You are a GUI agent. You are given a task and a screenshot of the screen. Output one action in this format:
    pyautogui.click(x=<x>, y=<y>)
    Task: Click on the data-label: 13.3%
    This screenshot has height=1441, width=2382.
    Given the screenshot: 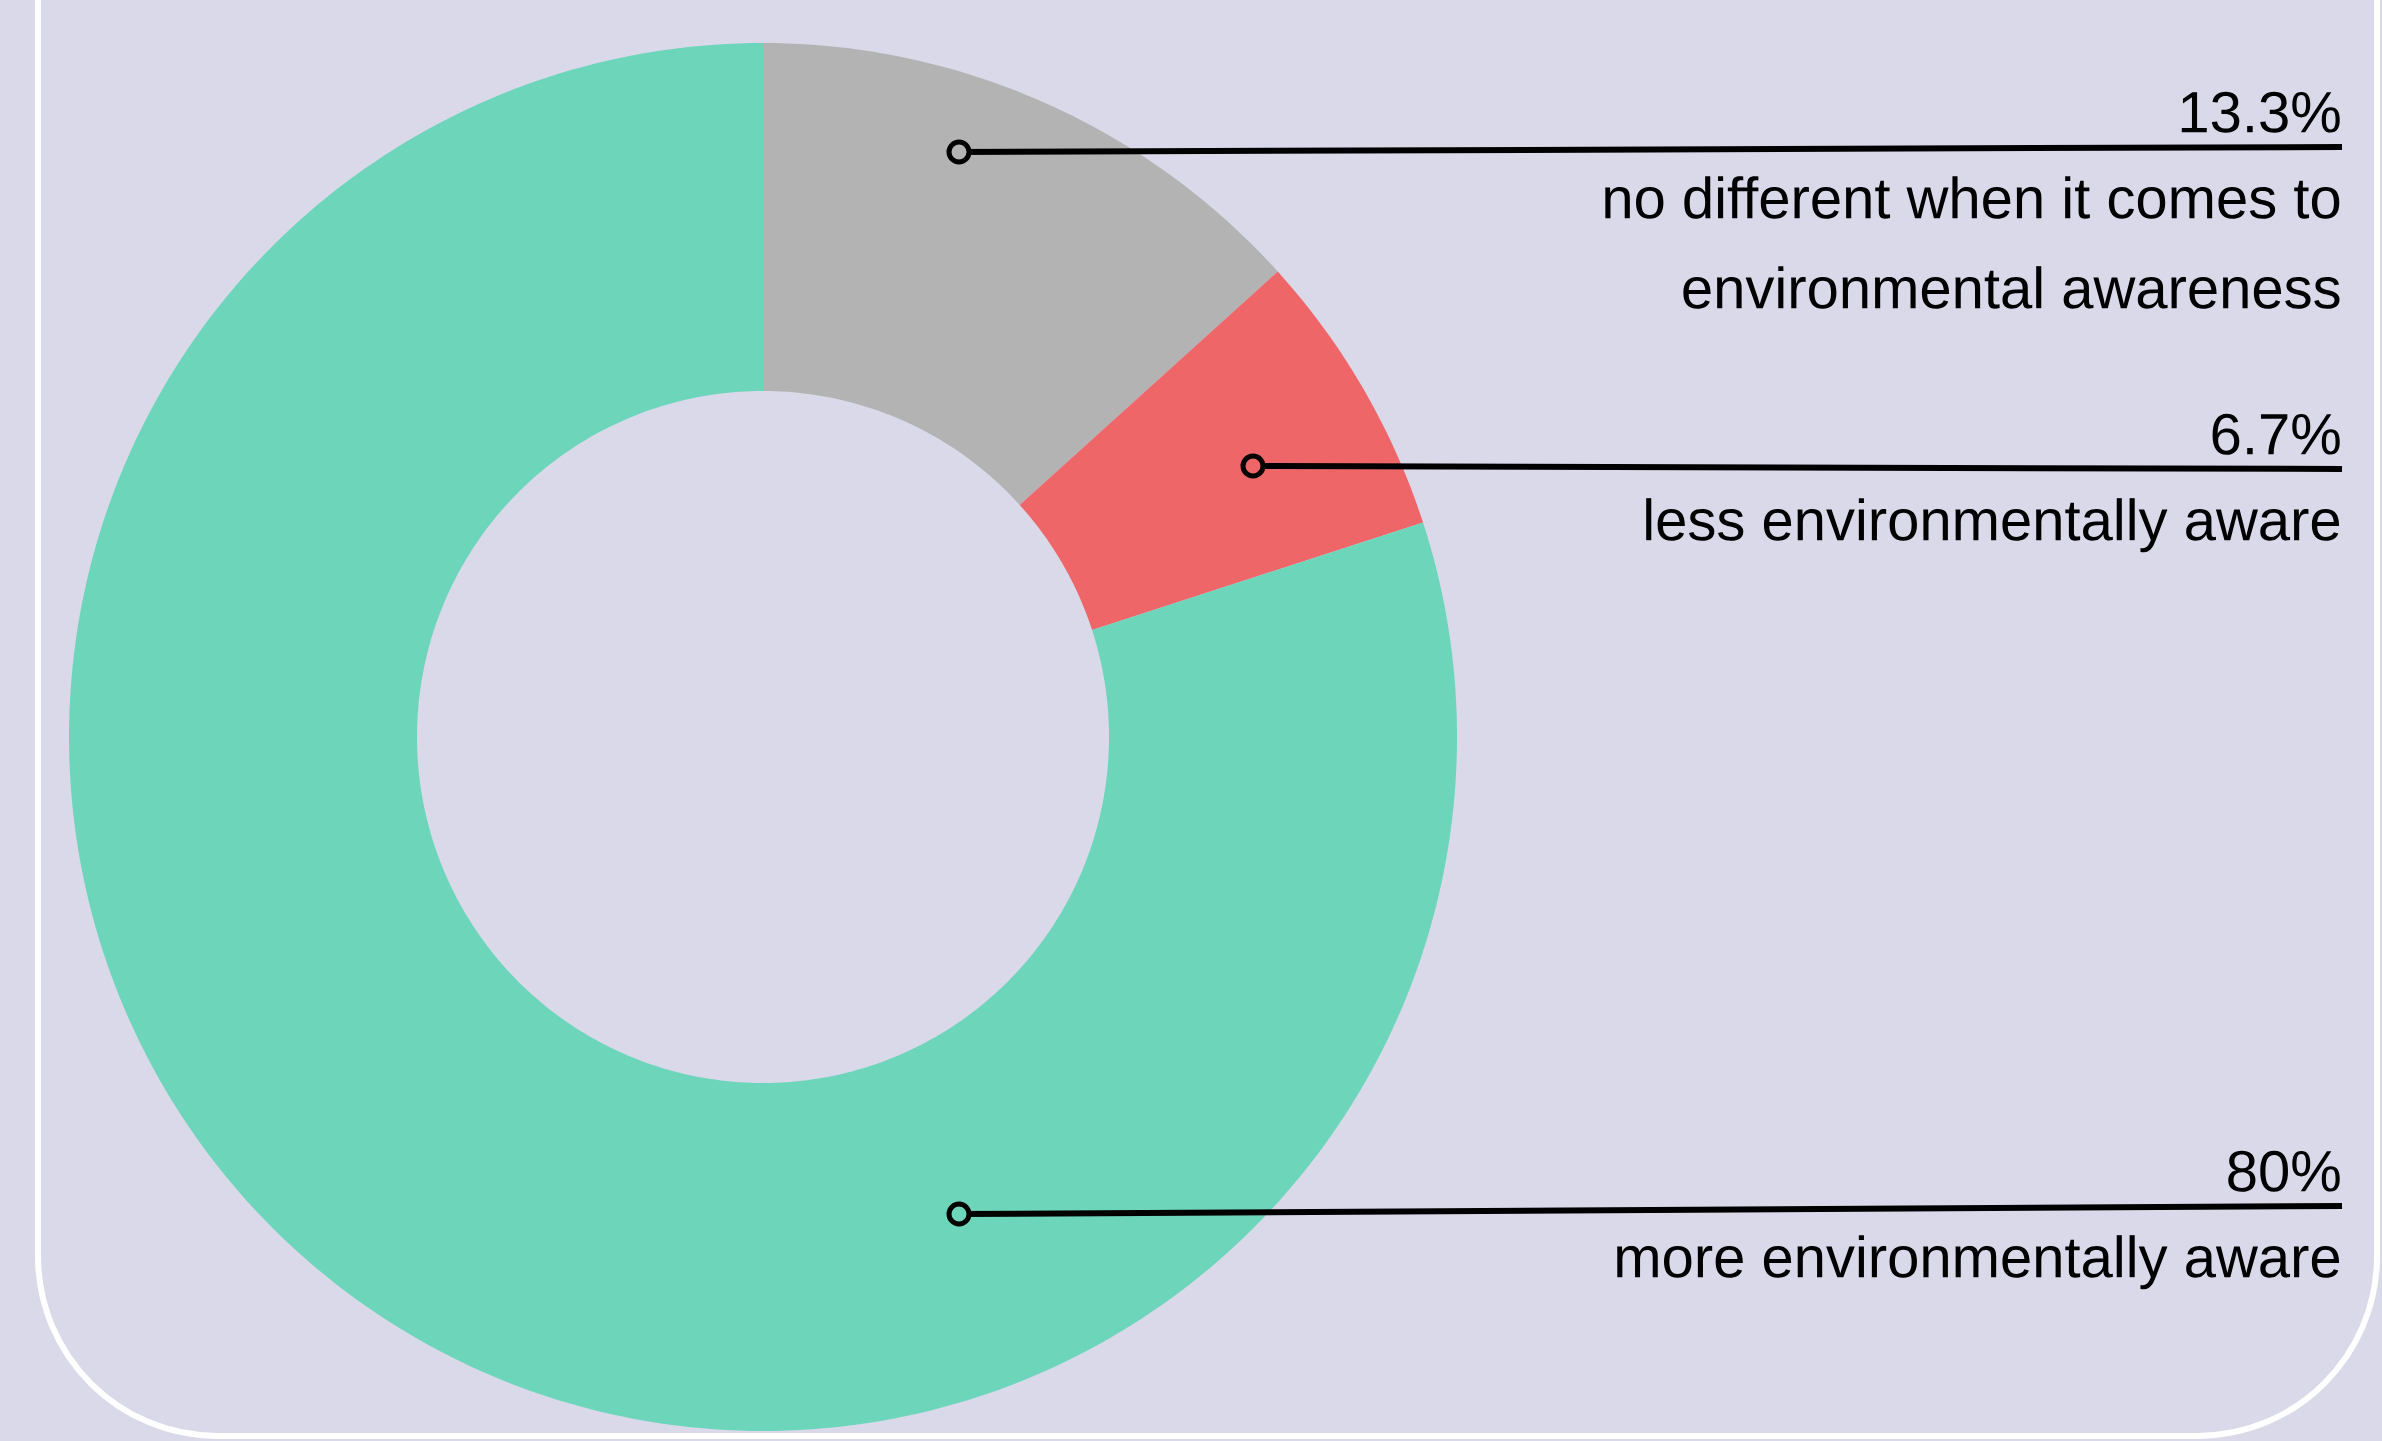 What is the action you would take?
    pyautogui.click(x=2260, y=112)
    